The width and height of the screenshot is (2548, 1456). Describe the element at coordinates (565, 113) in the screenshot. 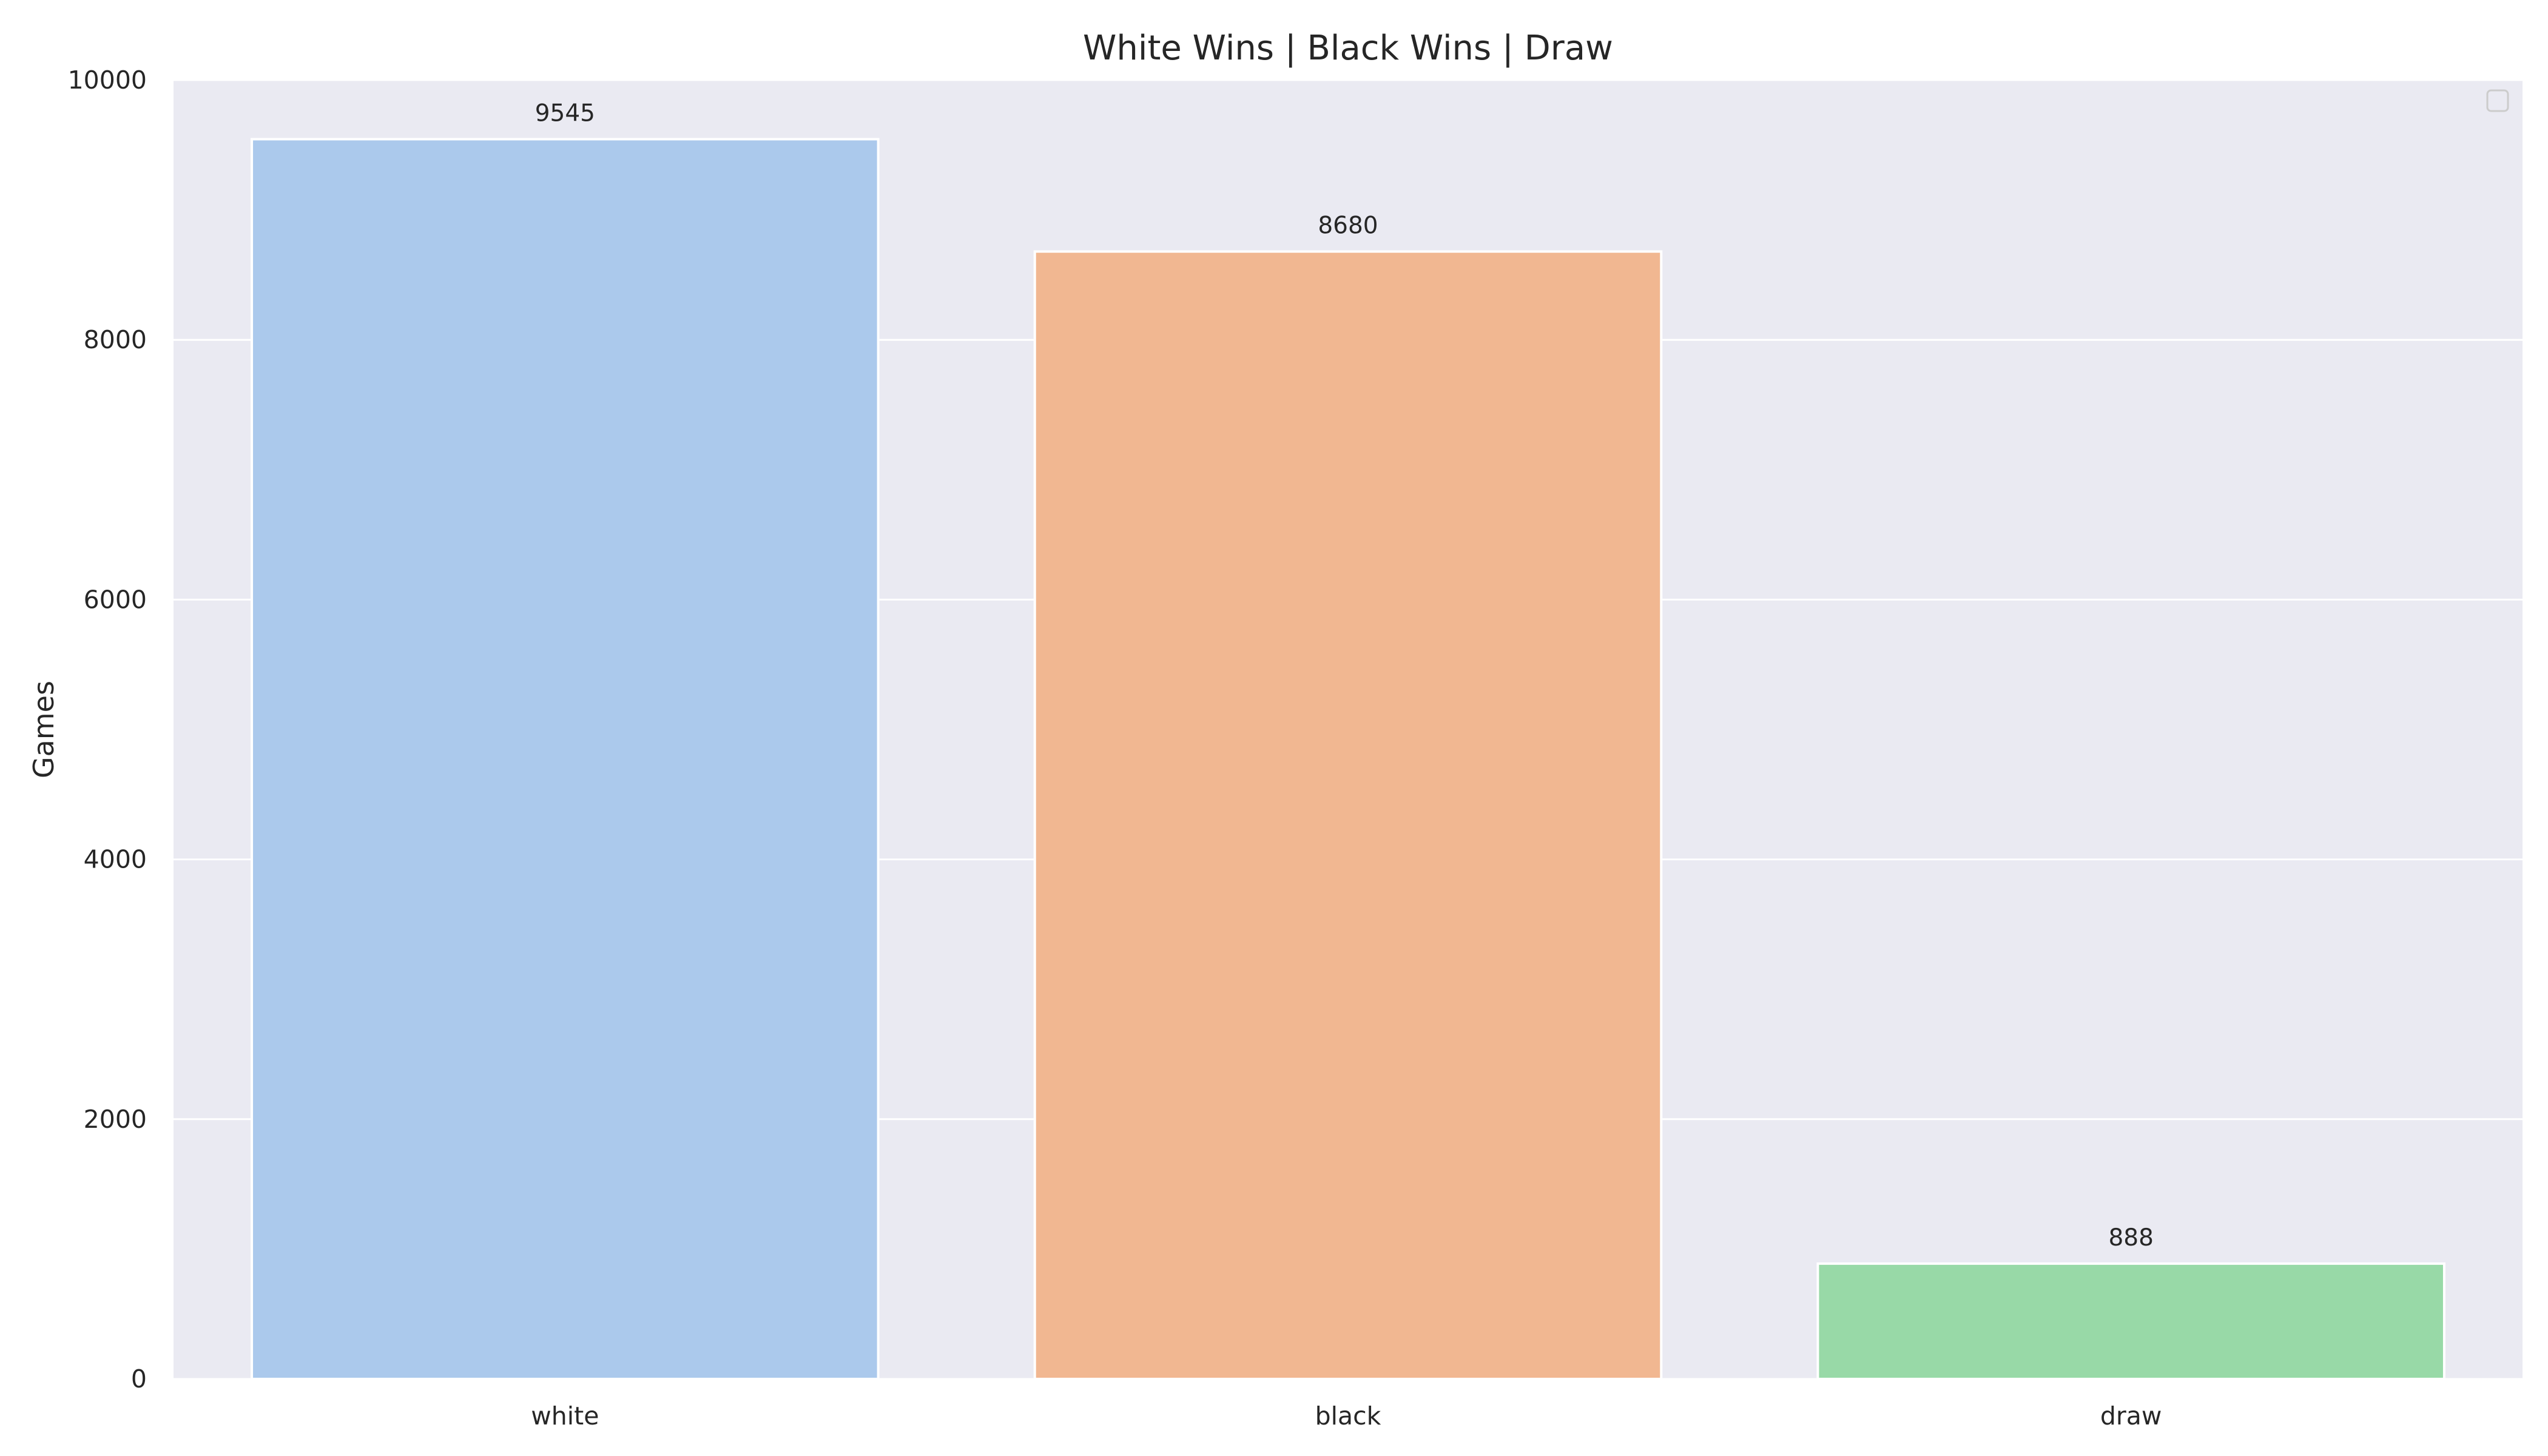

I see `data-label-white: 9545` at that location.